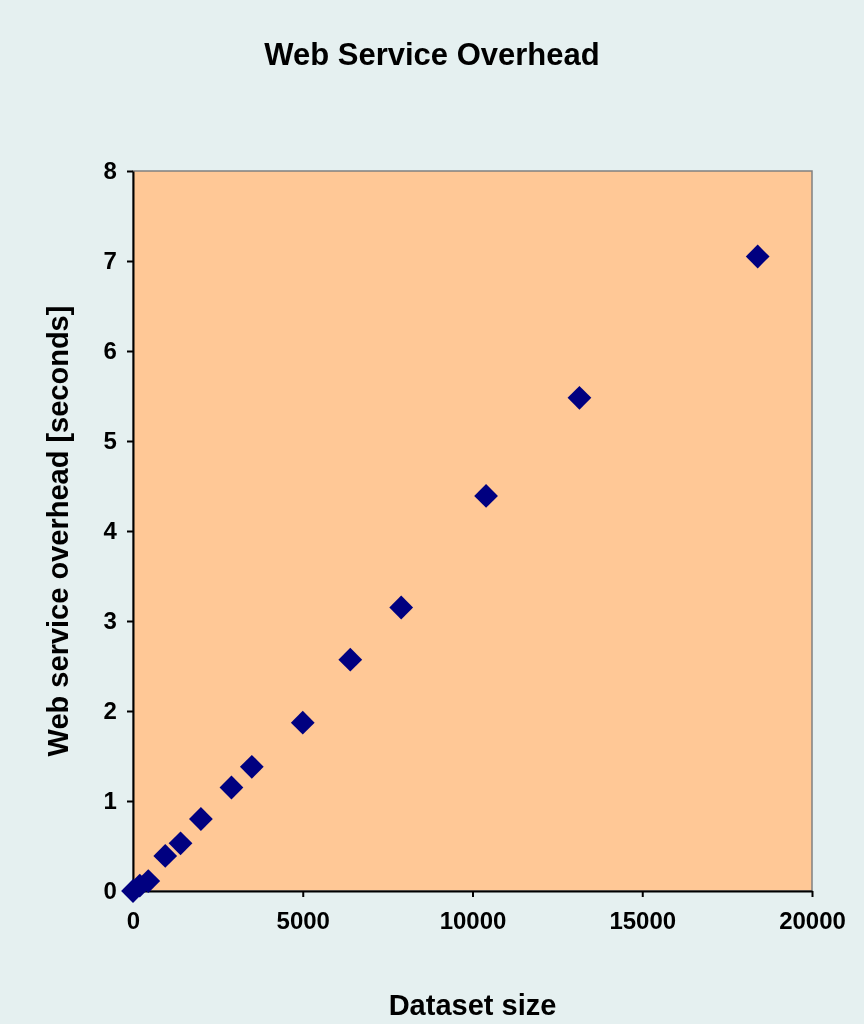 This screenshot has width=864, height=1024. Describe the element at coordinates (432, 54) in the screenshot. I see `chart-title: Web Service Overhead` at that location.